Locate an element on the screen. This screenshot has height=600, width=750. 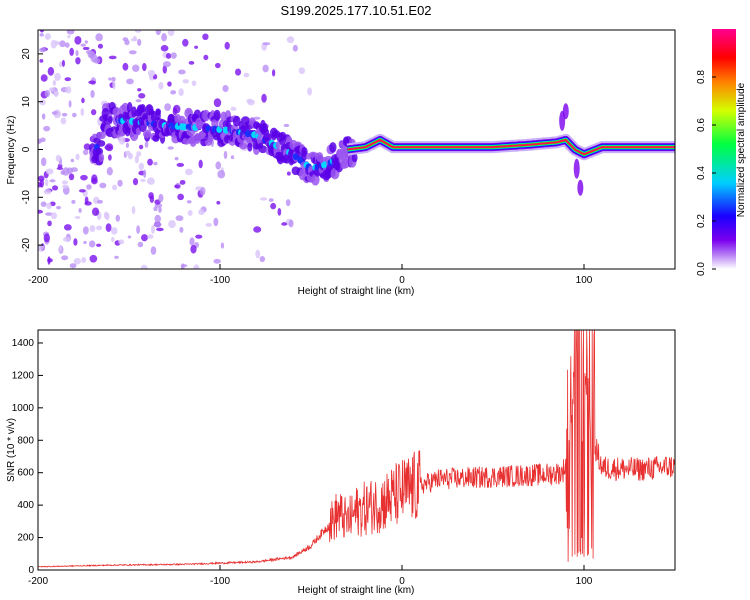
top-x-axis-ticks: -200 -100 0 100 is located at coordinates (310, 275).